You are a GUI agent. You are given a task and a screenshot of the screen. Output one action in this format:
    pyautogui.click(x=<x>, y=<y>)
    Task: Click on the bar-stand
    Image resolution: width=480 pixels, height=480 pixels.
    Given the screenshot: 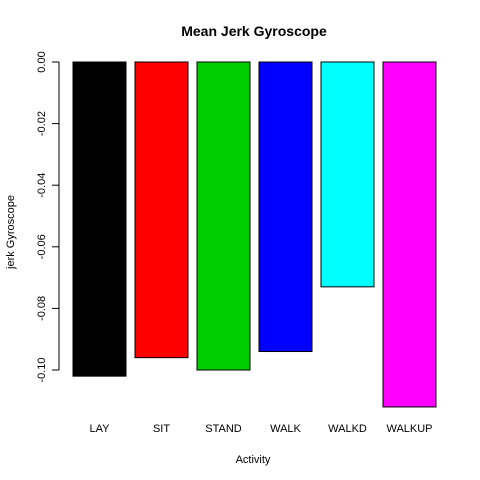 What is the action you would take?
    pyautogui.click(x=223, y=216)
    